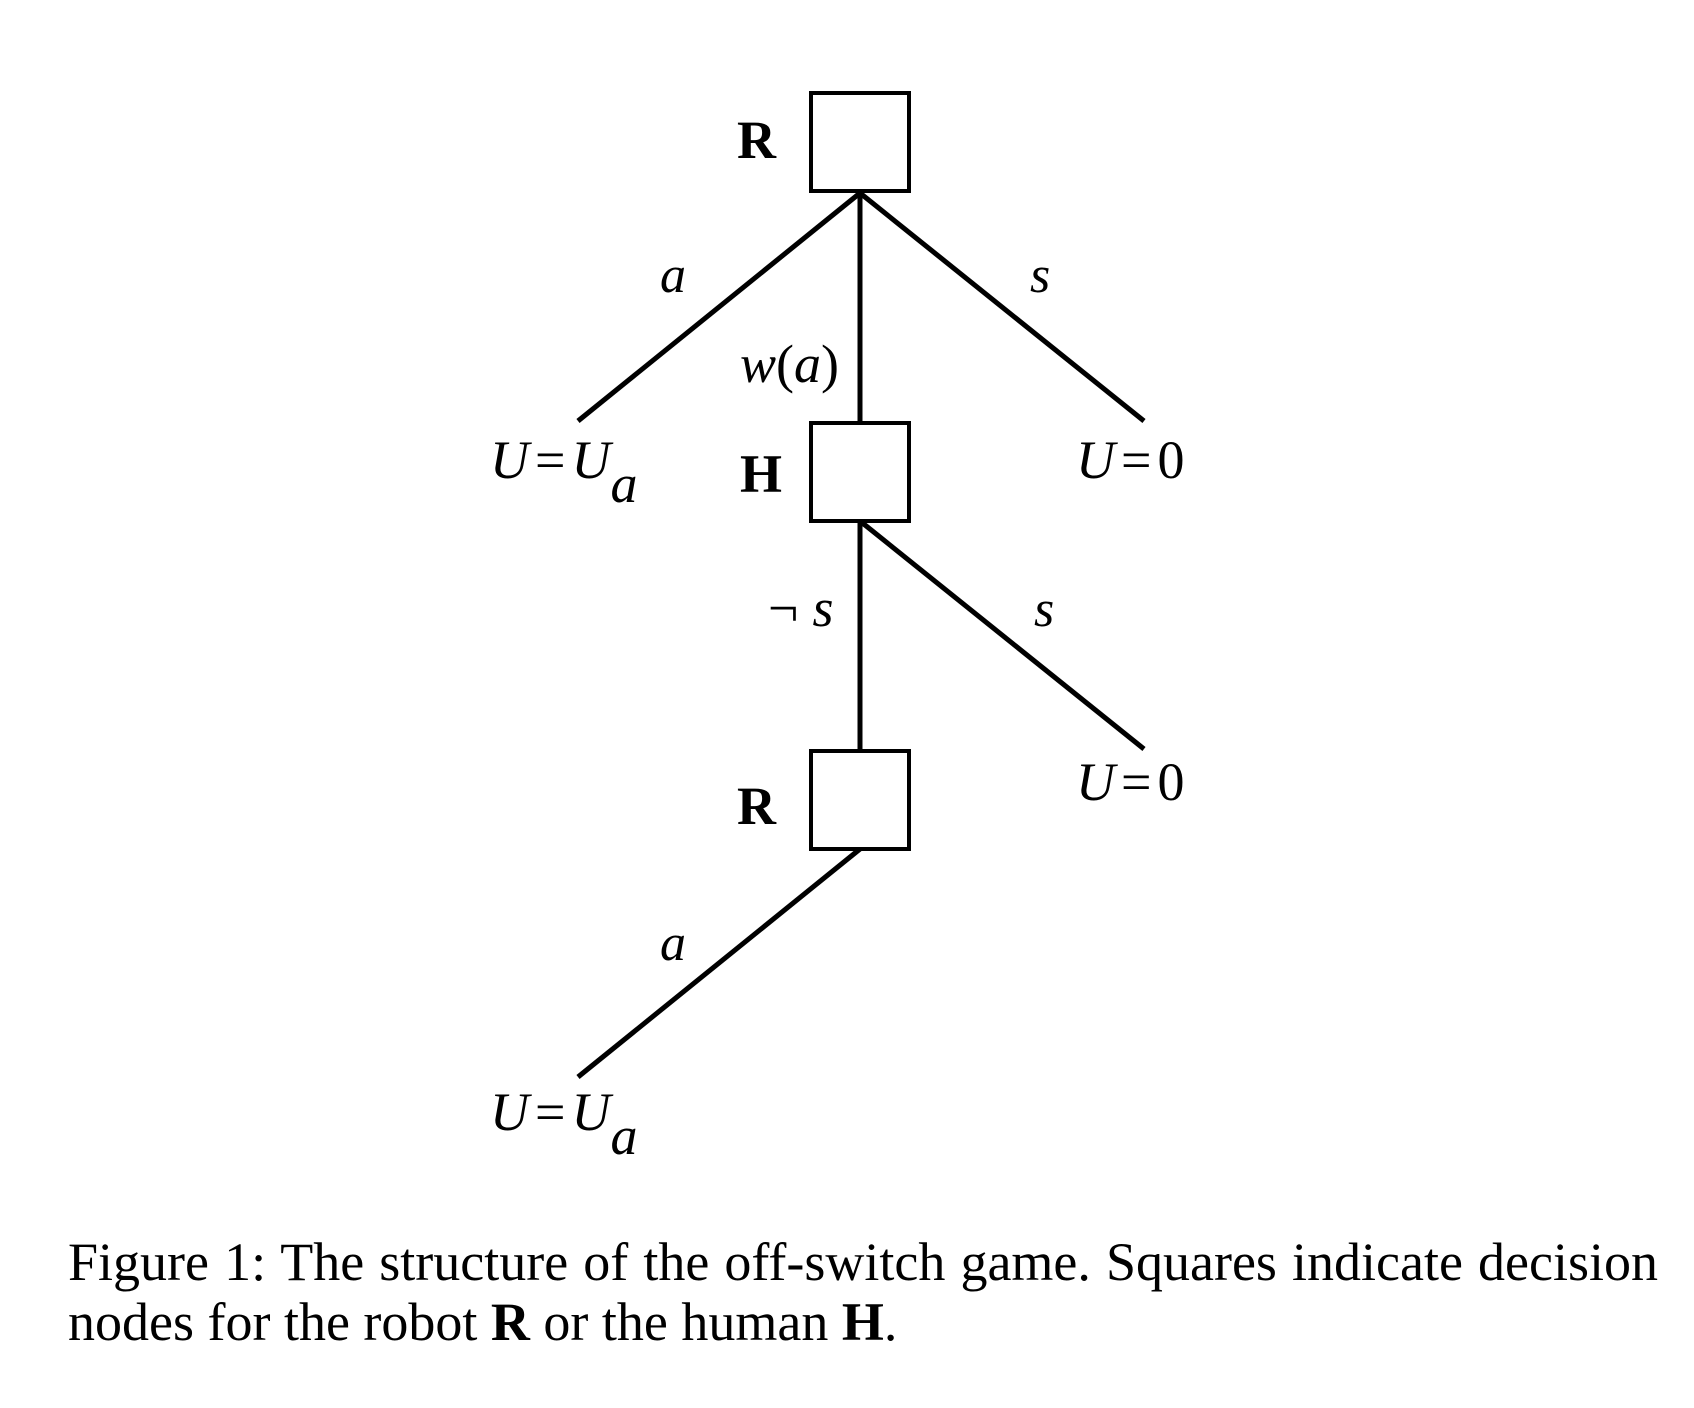 The height and width of the screenshot is (1408, 1694). Describe the element at coordinates (1002, 635) in the screenshot. I see `edge-h-s` at that location.